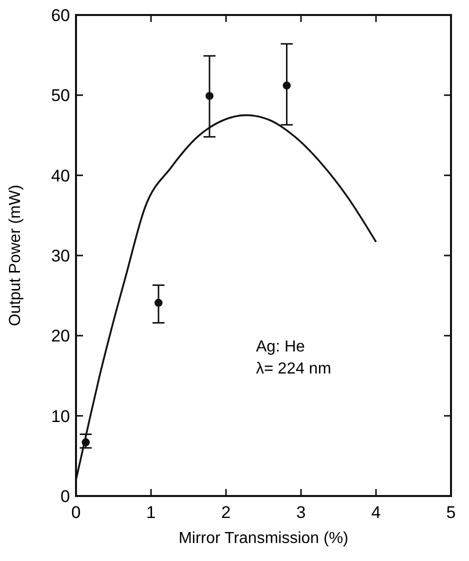 The image size is (469, 561). Describe the element at coordinates (294, 369) in the screenshot. I see `annotation: λ= 224 nm` at that location.